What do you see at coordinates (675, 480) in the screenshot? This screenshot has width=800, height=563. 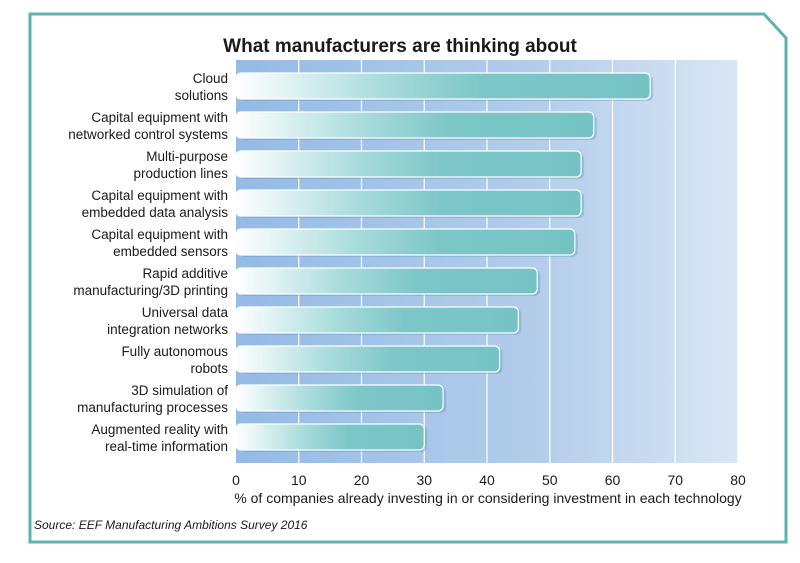 I see `x-tick-label: 70` at bounding box center [675, 480].